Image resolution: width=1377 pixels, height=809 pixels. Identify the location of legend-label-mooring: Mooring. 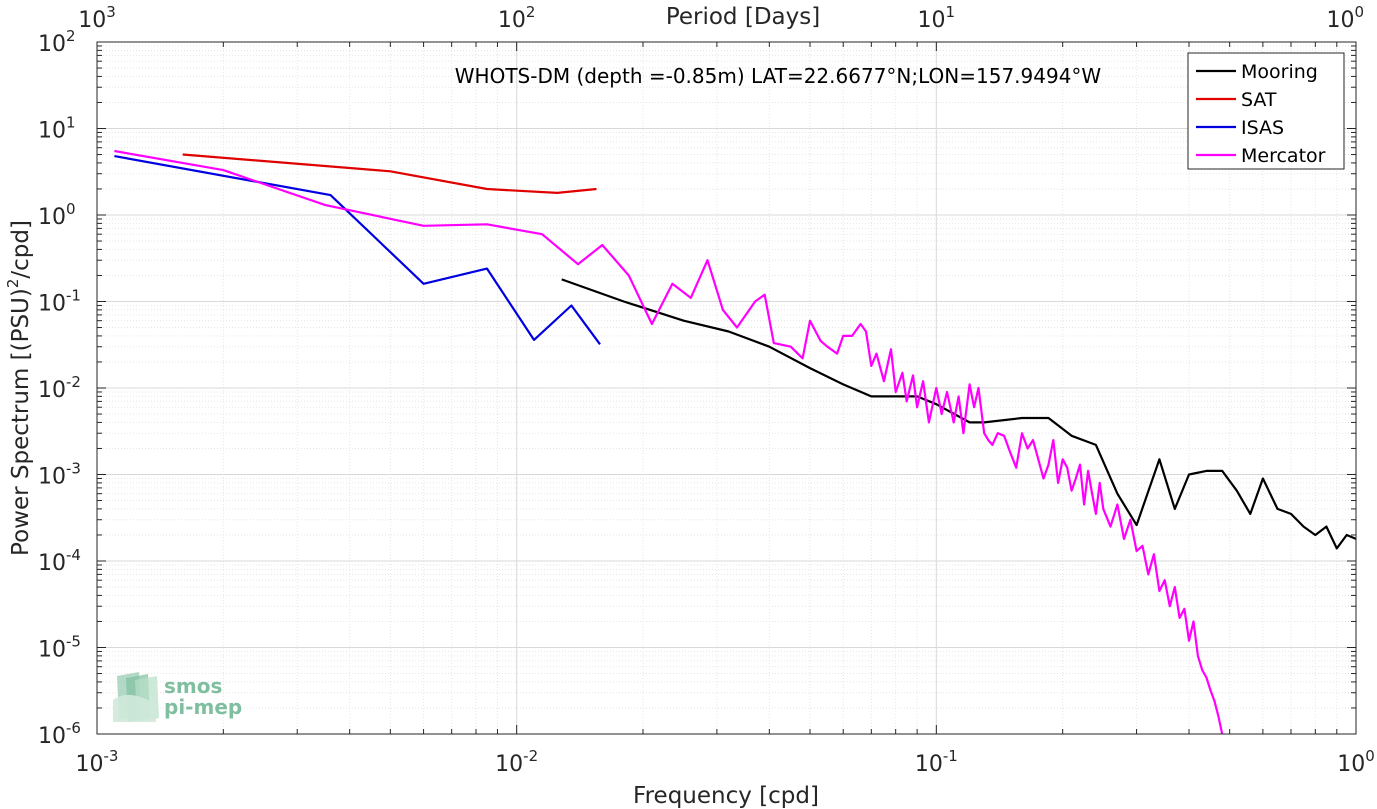
(1279, 72).